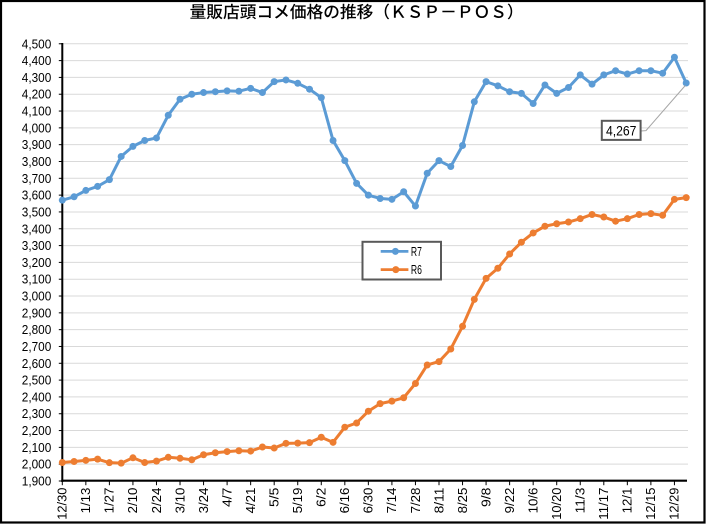 Image resolution: width=706 pixels, height=524 pixels. I want to click on svg-text: 3,500, so click(37, 211).